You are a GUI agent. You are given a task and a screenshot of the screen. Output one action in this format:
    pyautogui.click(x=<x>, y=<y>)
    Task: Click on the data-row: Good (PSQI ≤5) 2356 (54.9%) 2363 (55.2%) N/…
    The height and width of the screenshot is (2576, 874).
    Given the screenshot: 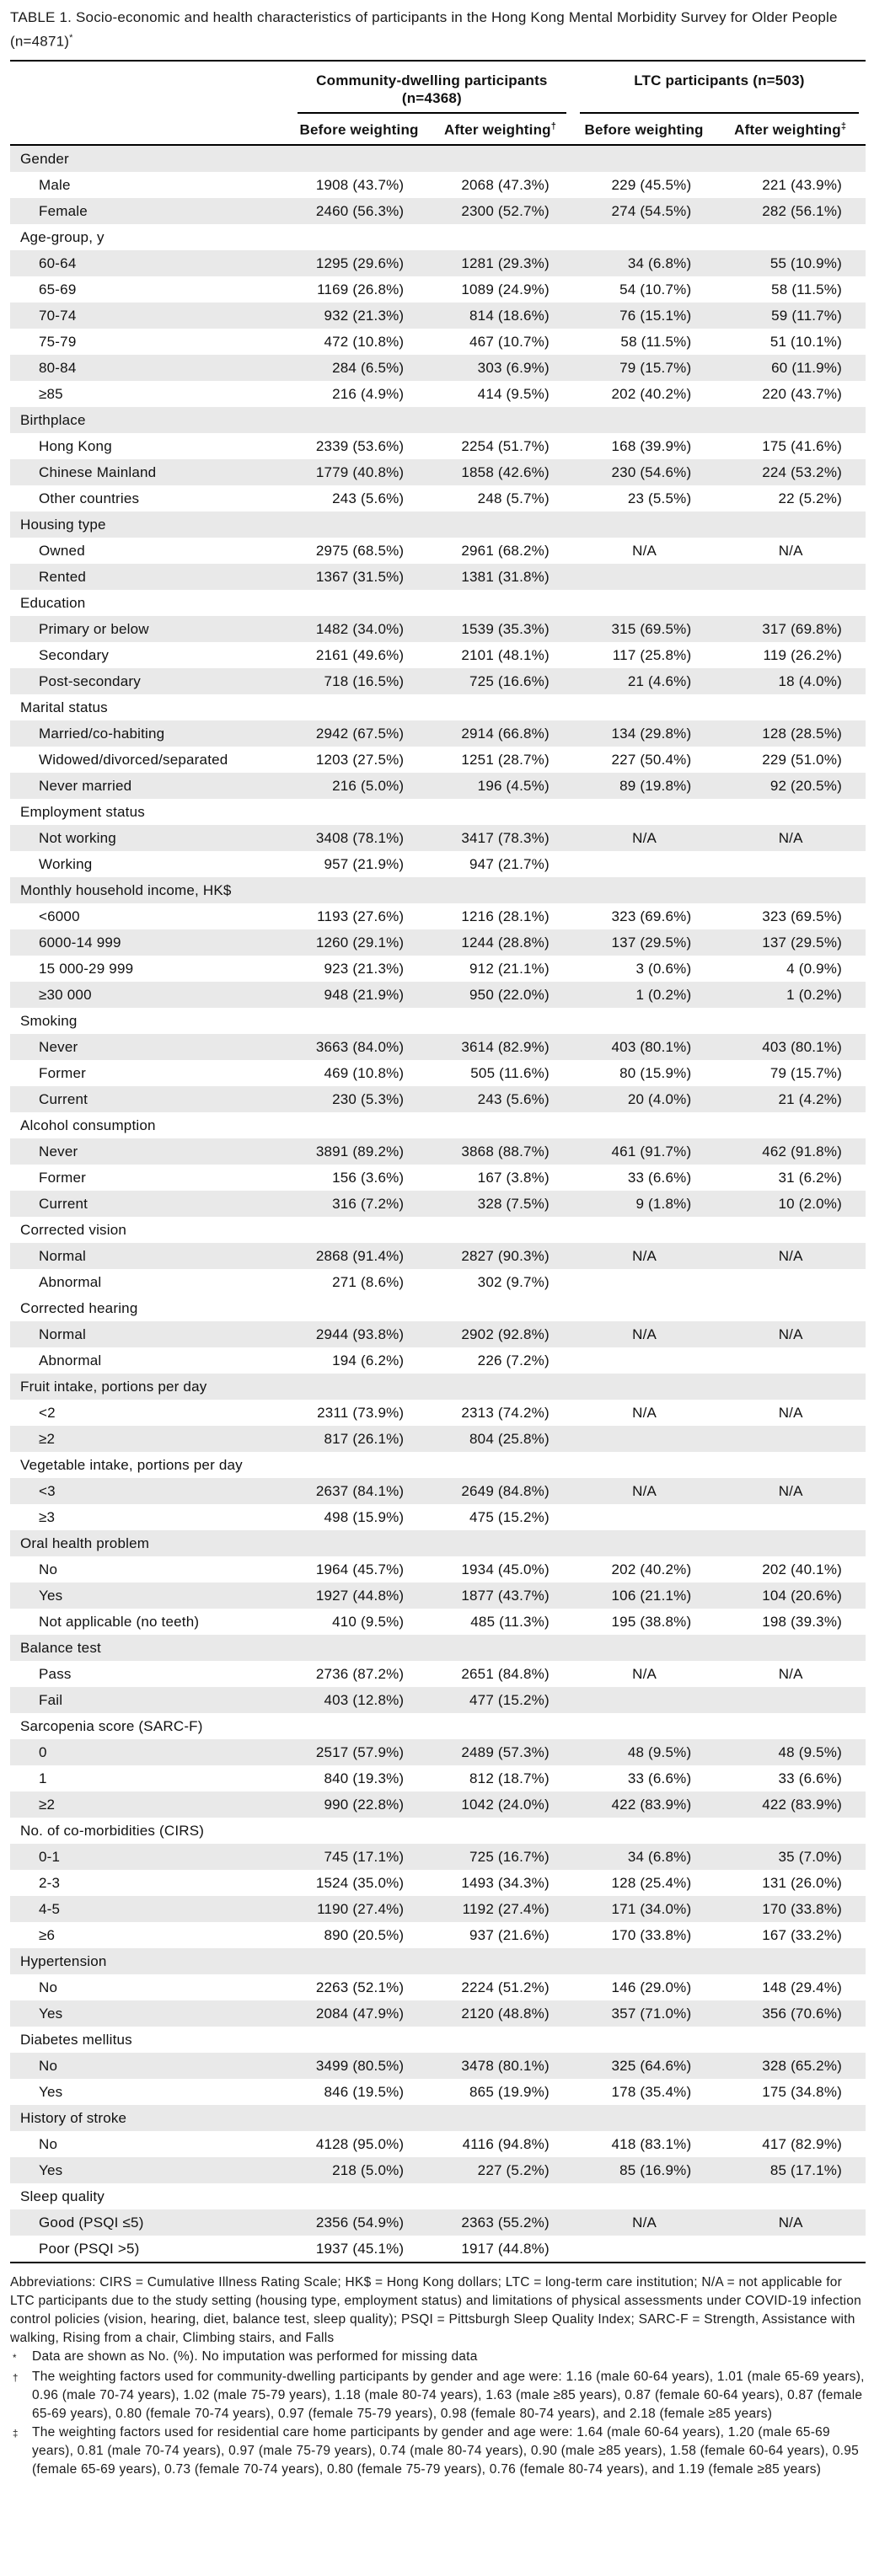 What is the action you would take?
    pyautogui.click(x=438, y=2222)
    